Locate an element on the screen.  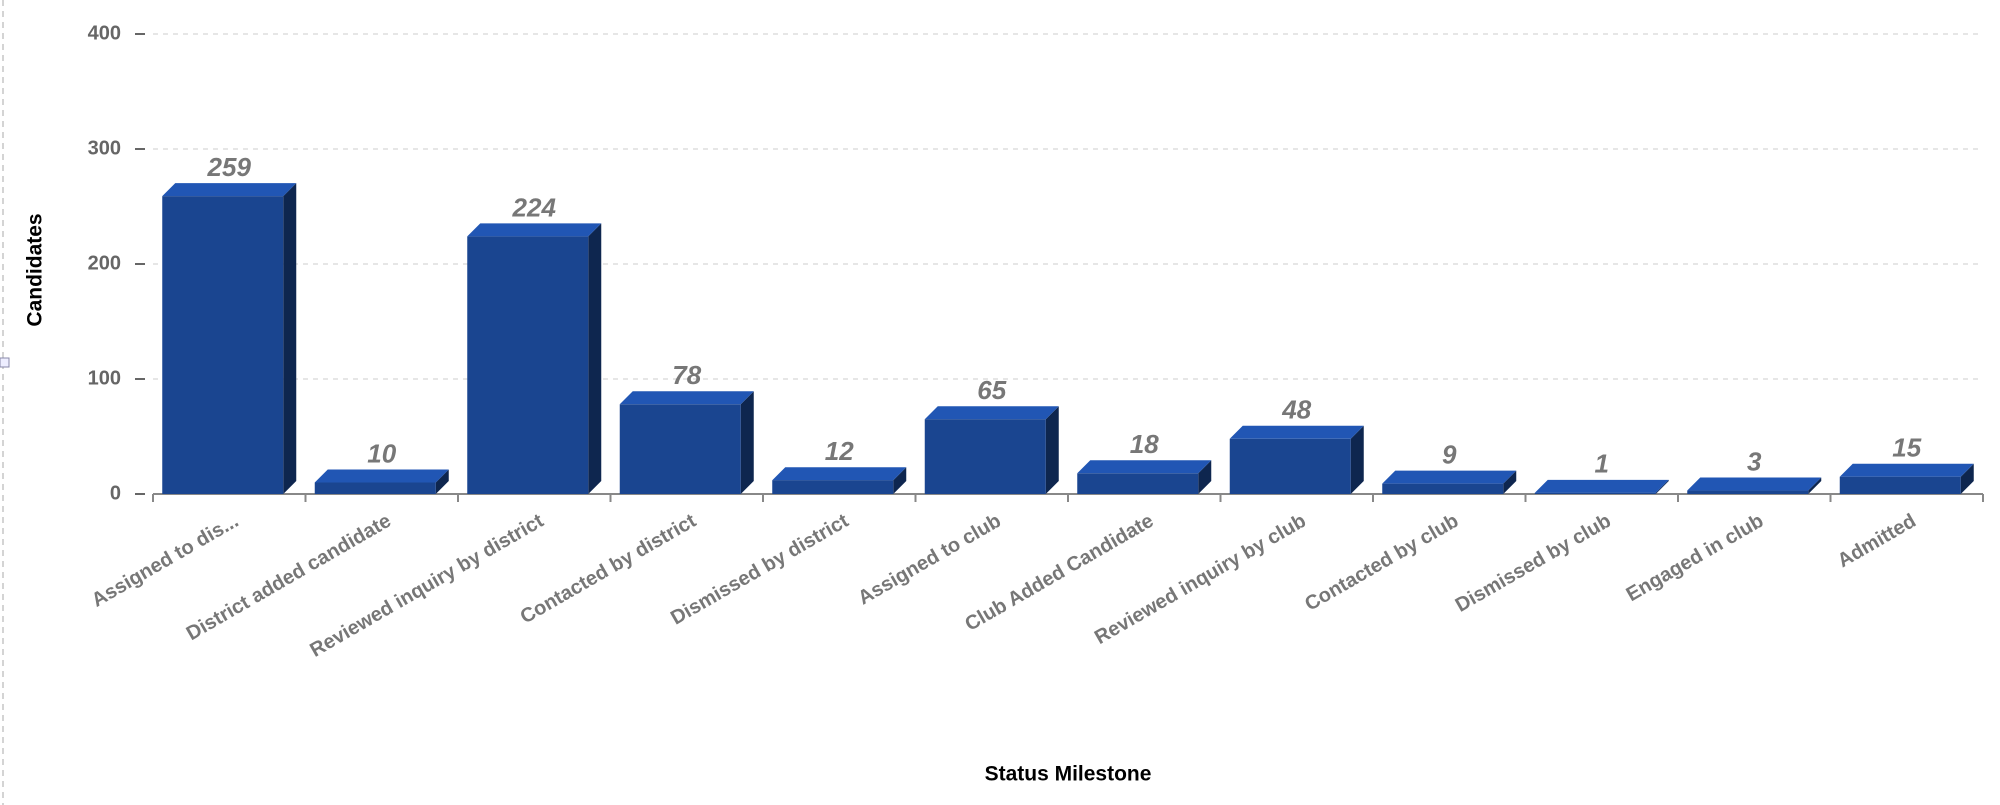
value-label: 3 is located at coordinates (1754, 461).